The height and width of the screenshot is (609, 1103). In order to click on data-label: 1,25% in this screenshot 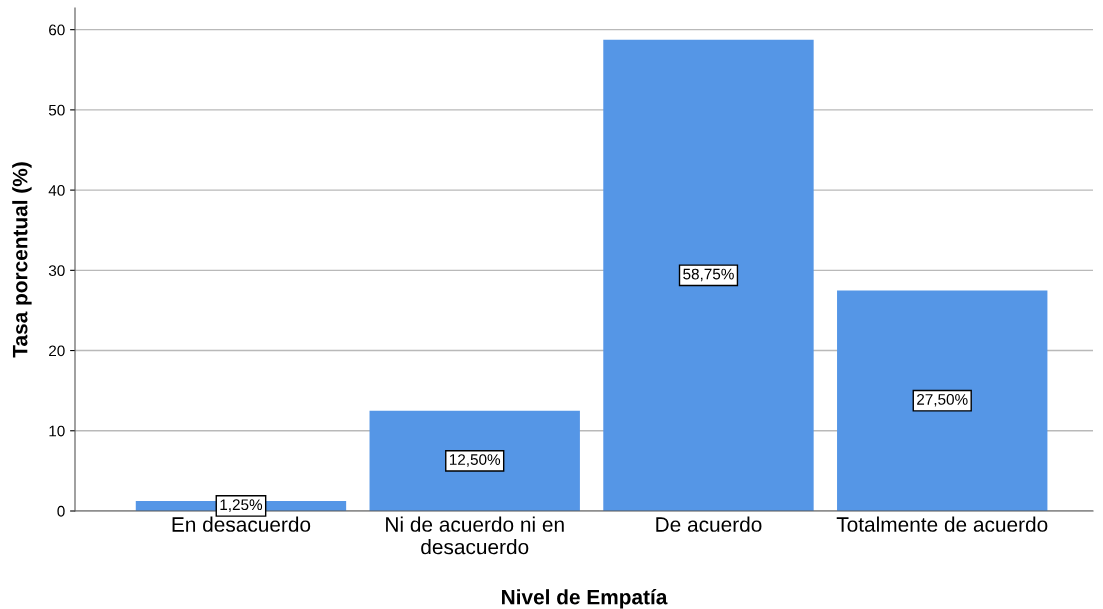, I will do `click(241, 505)`.